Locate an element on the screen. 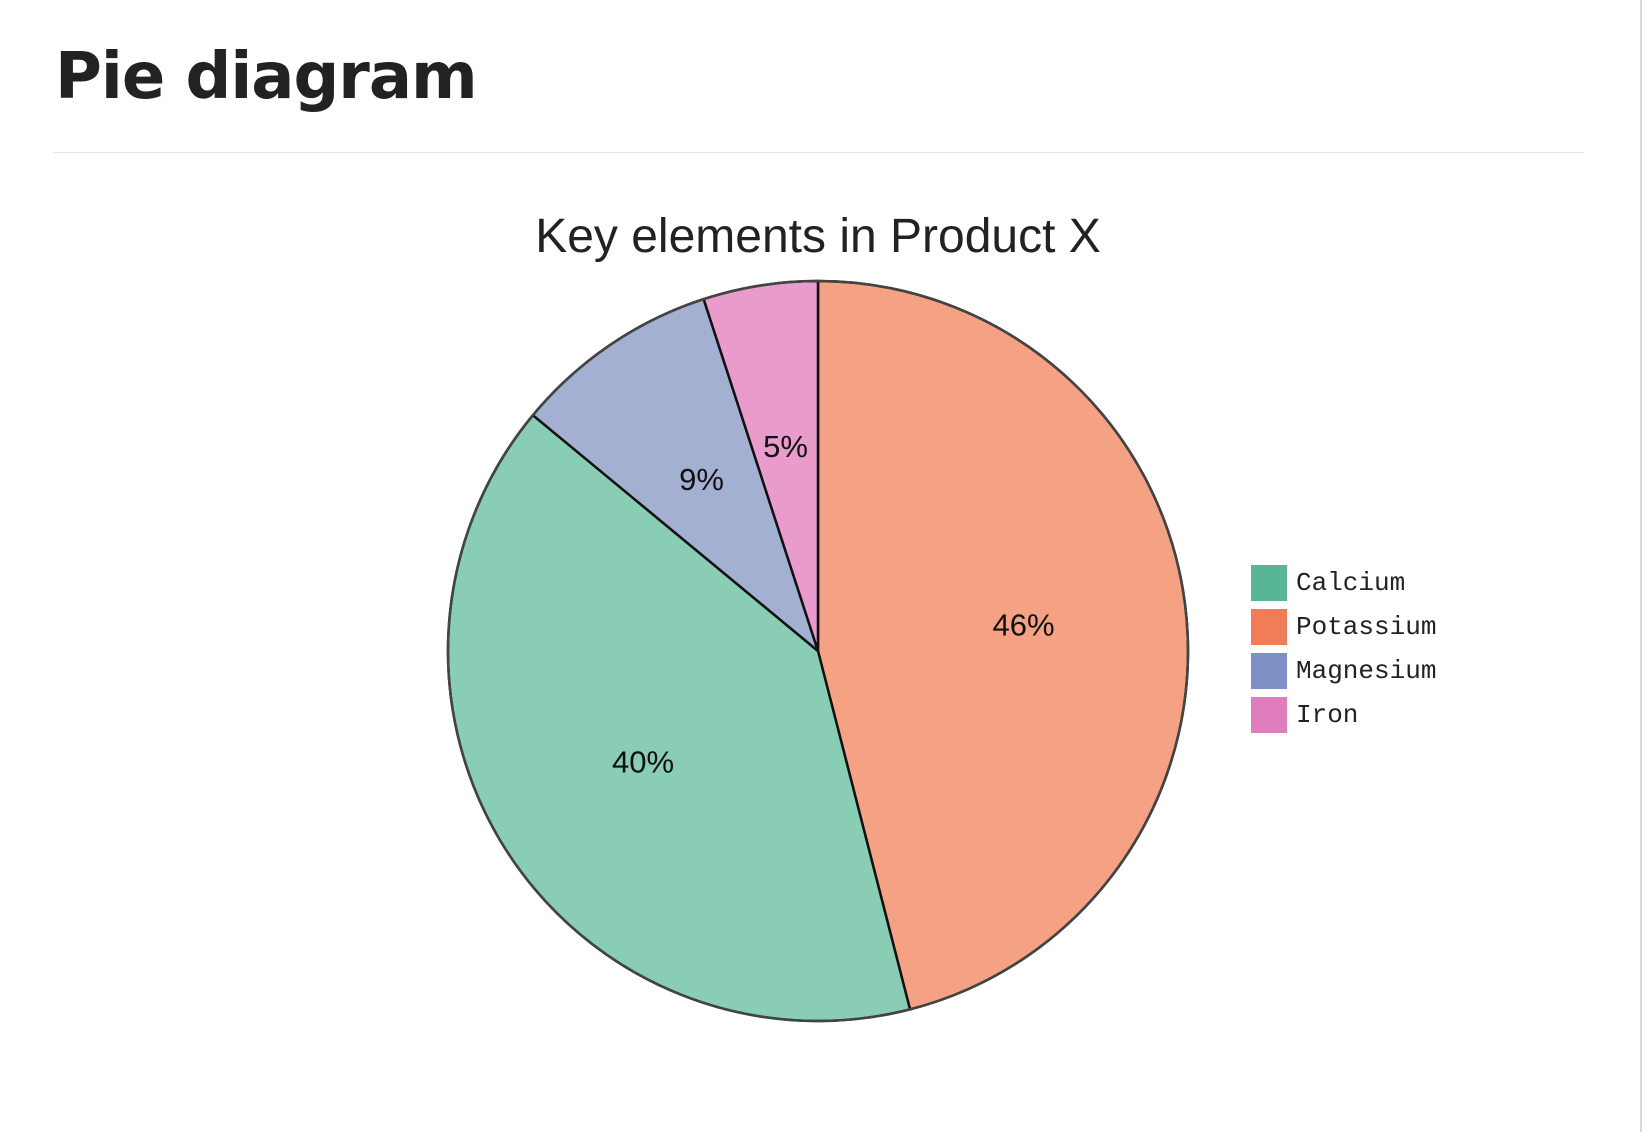 The height and width of the screenshot is (1137, 1652). page-title: Pie diagram is located at coordinates (266, 77).